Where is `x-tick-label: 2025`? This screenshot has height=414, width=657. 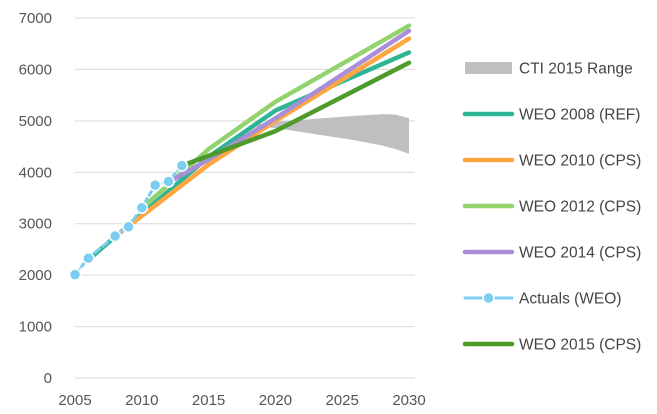 x-tick-label: 2025 is located at coordinates (342, 400).